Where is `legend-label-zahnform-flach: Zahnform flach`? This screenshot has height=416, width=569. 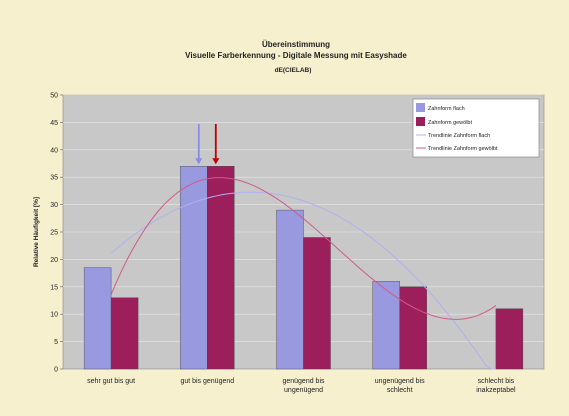
legend-label-zahnform-flach: Zahnform flach is located at coordinates (446, 109).